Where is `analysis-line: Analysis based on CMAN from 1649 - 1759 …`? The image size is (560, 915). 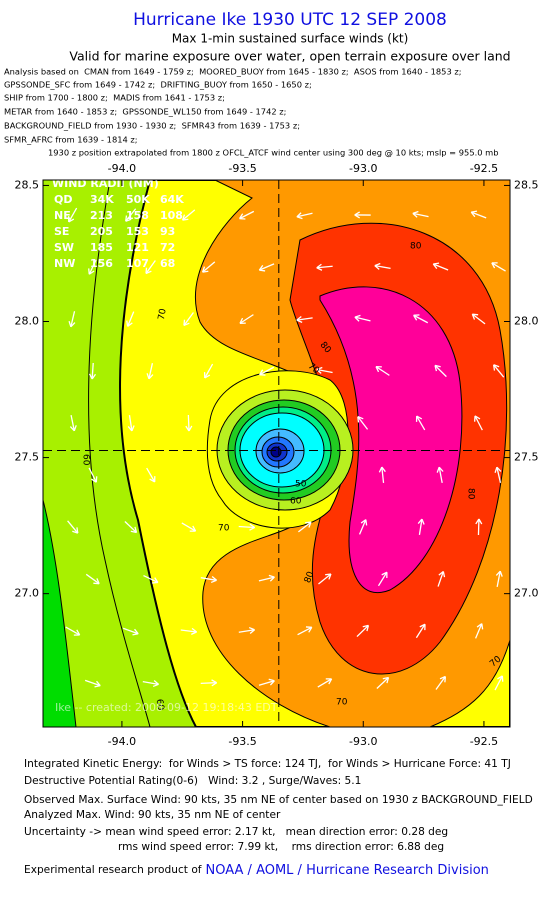
analysis-line: Analysis based on CMAN from 1649 - 1759 … is located at coordinates (233, 72).